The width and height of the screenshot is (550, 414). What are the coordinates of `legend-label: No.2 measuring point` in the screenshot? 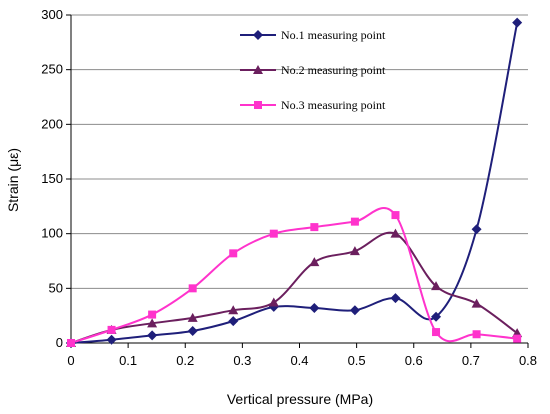 It's located at (333, 70).